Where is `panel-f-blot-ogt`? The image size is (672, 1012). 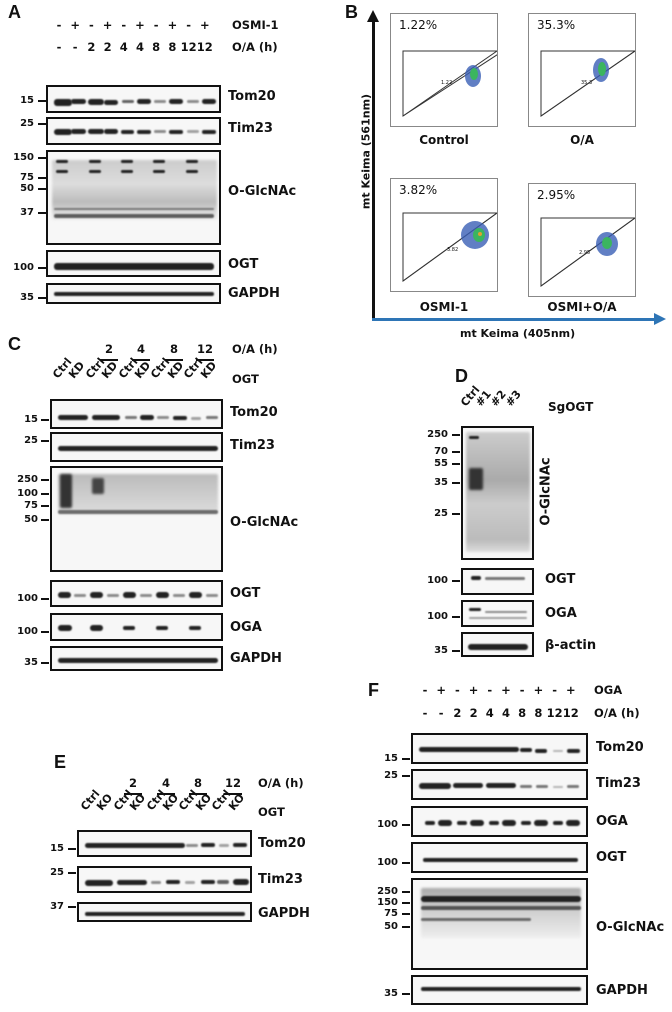 panel-f-blot-ogt is located at coordinates (499, 857).